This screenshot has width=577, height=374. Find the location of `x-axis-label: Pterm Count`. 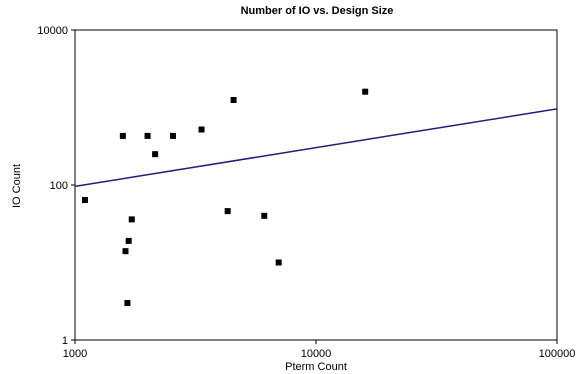

x-axis-label: Pterm Count is located at coordinates (316, 367).